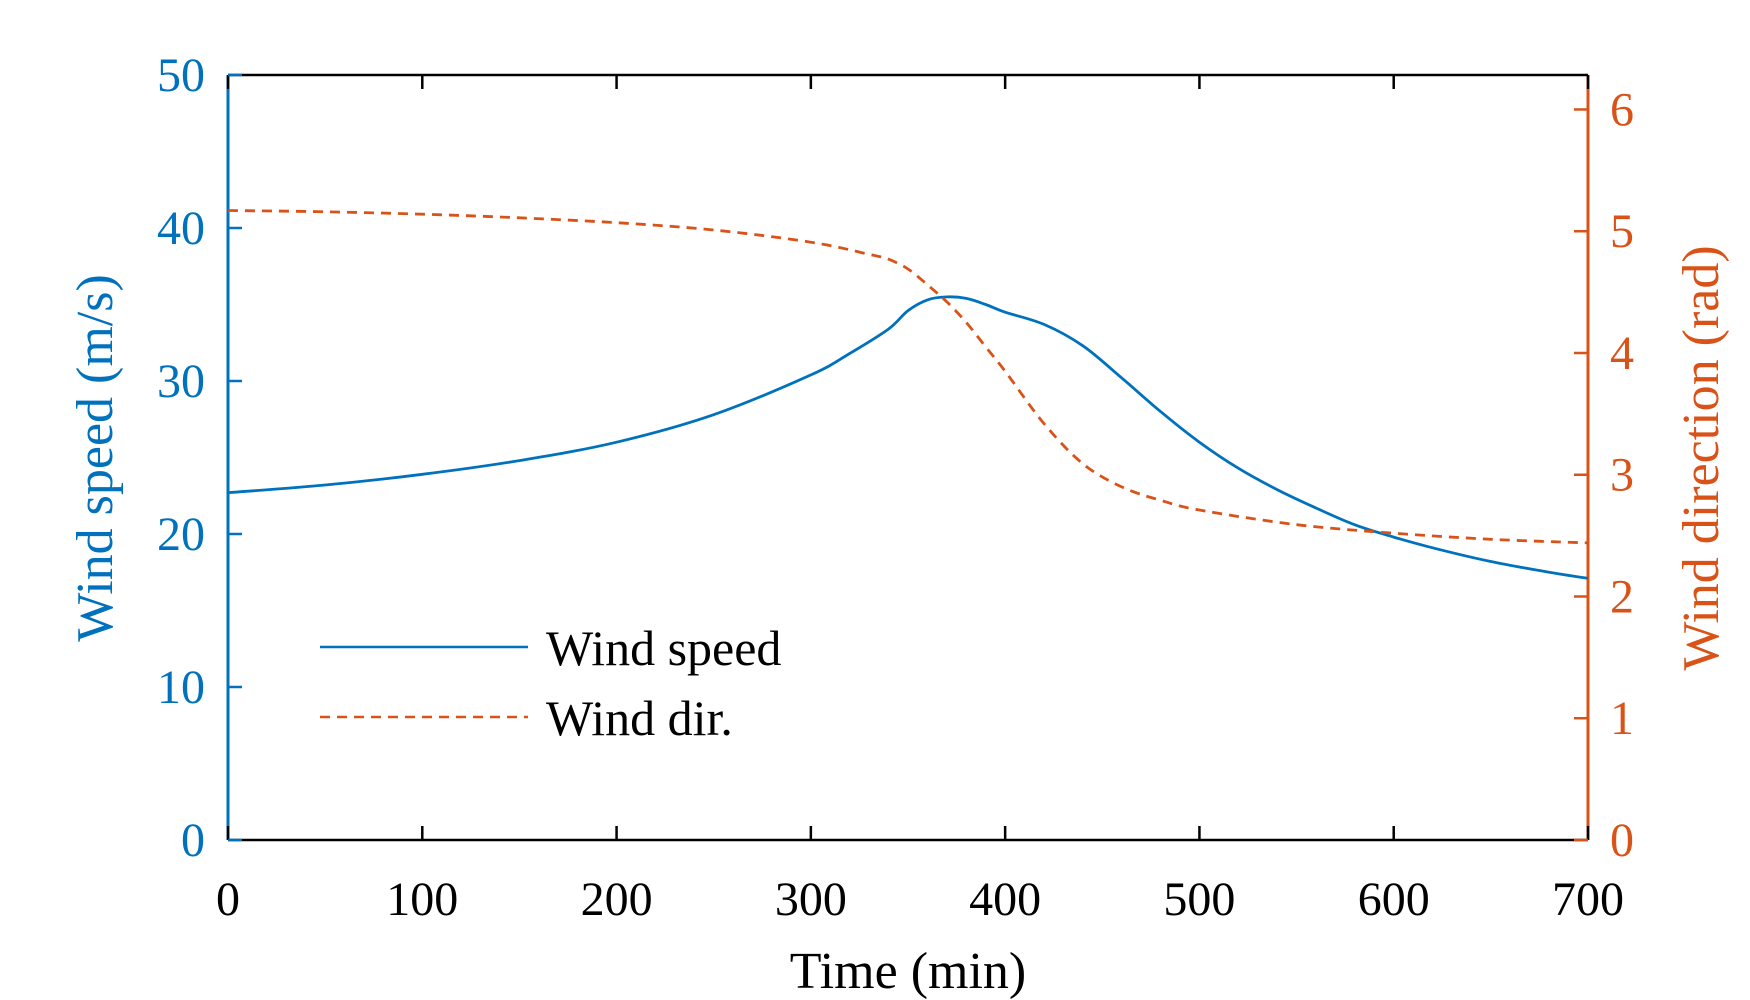 Image resolution: width=1750 pixels, height=1000 pixels. What do you see at coordinates (1622, 475) in the screenshot?
I see `y-right-tick-label: 3` at bounding box center [1622, 475].